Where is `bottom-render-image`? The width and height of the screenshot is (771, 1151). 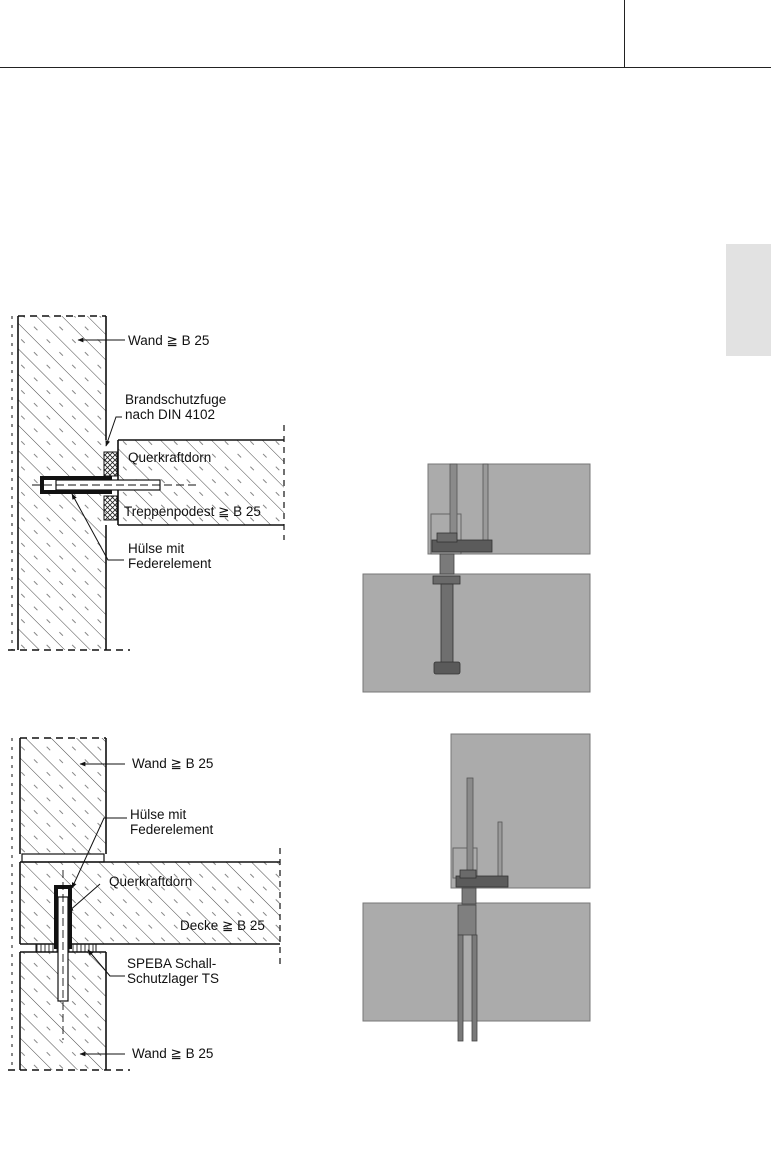
bottom-render-image is located at coordinates (476, 887).